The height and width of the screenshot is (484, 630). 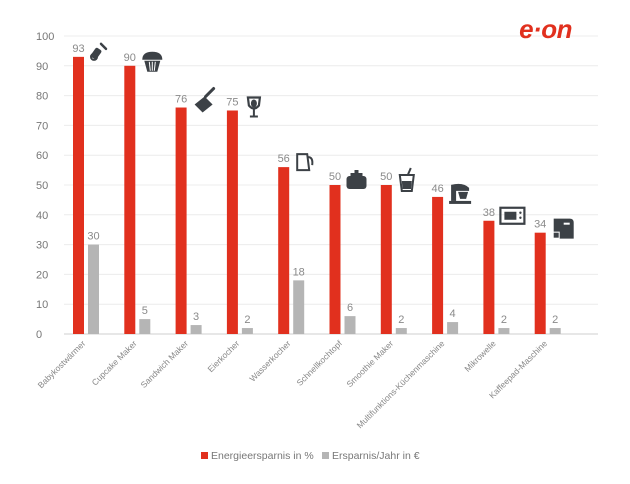 What do you see at coordinates (152, 61) in the screenshot?
I see `cupcake-icon` at bounding box center [152, 61].